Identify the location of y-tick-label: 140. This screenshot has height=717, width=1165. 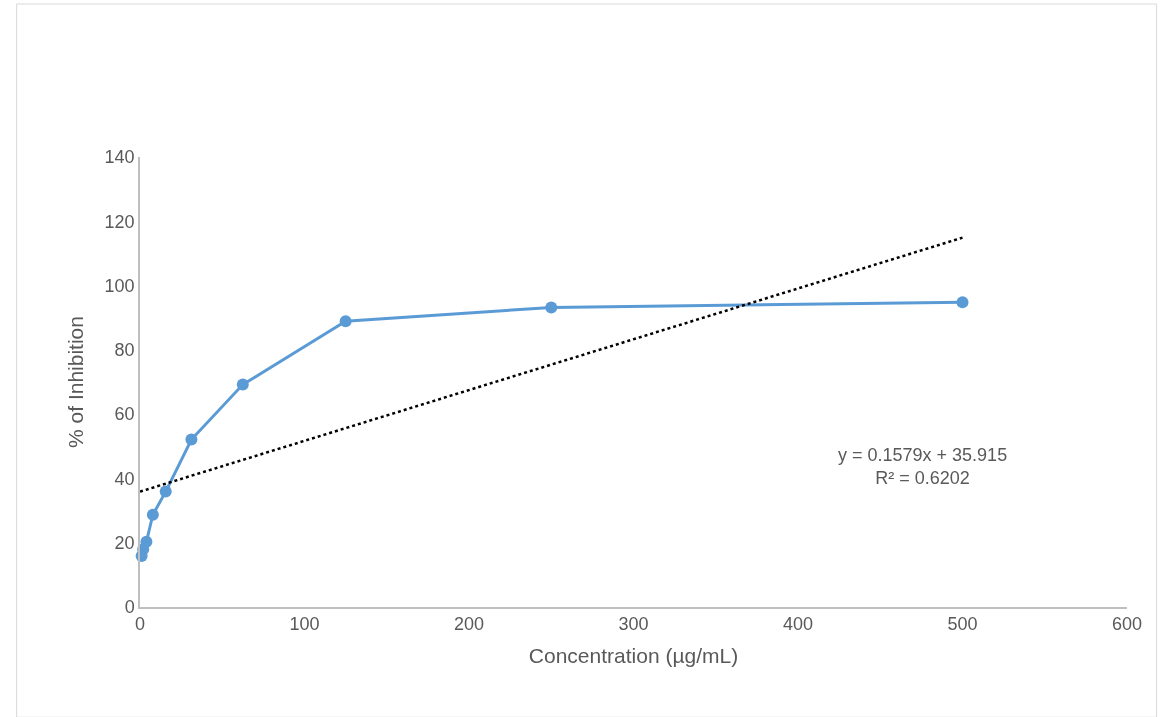
(119, 157).